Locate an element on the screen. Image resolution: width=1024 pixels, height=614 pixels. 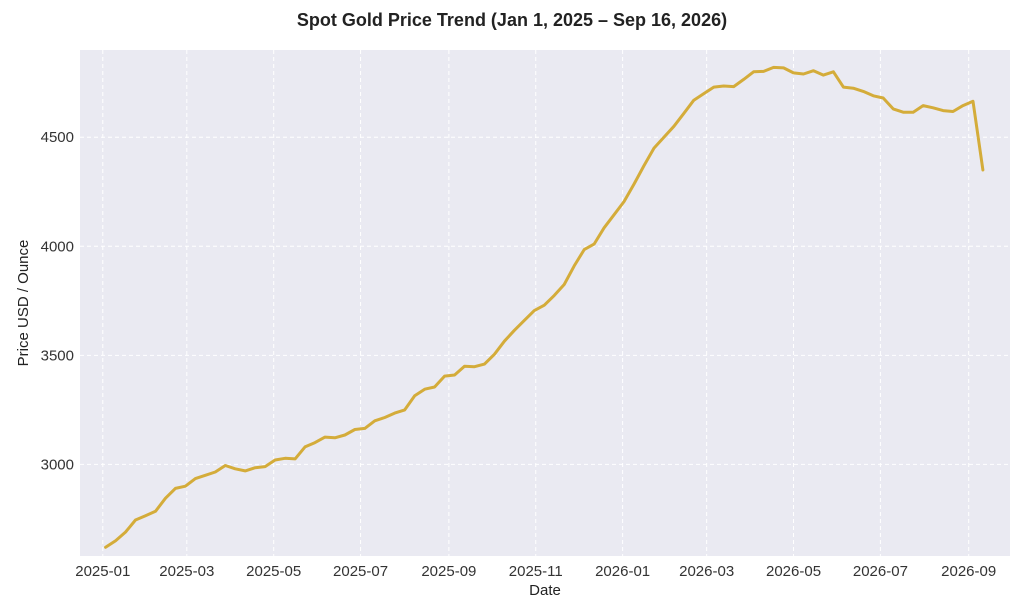
x-tick-label: 2025-11 is located at coordinates (536, 571).